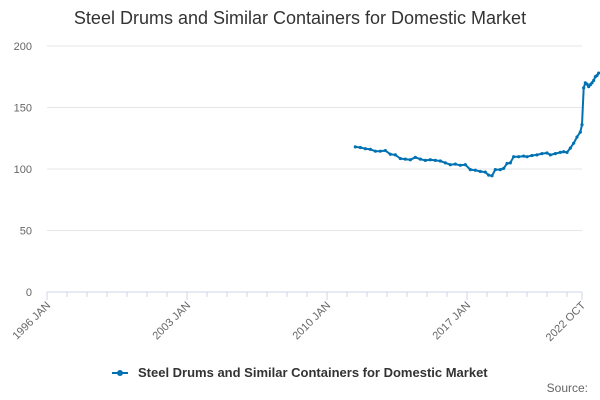  What do you see at coordinates (23, 47) in the screenshot?
I see `y-tick-label: 200` at bounding box center [23, 47].